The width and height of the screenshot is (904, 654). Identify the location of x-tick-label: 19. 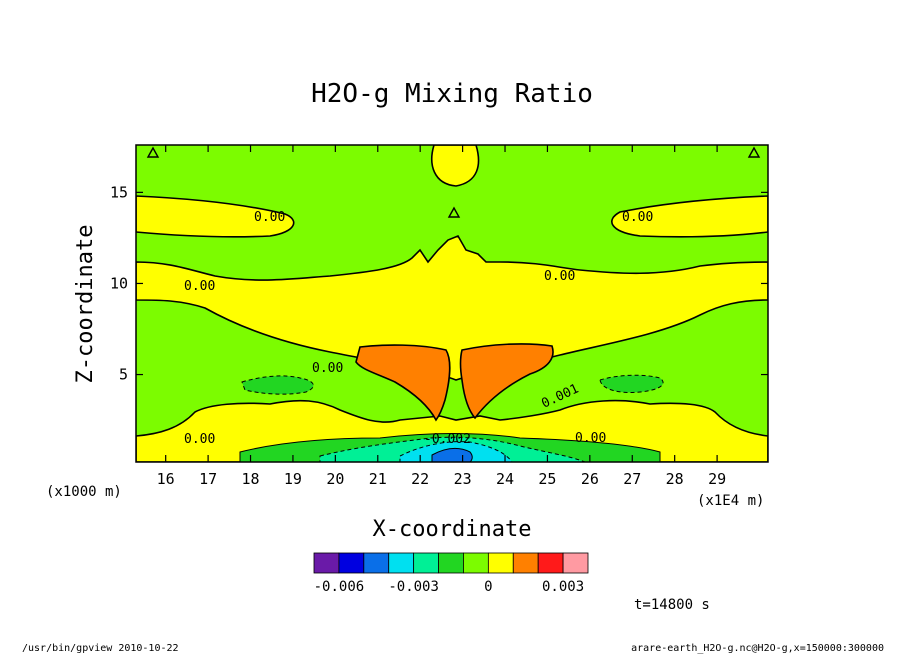
(293, 479).